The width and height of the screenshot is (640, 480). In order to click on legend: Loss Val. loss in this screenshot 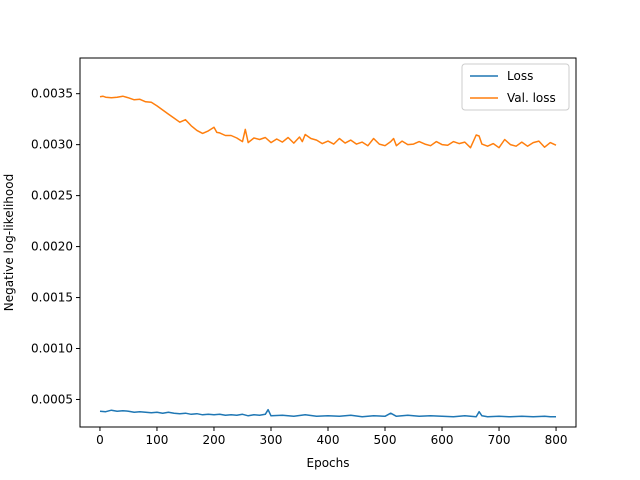, I will do `click(515, 87)`.